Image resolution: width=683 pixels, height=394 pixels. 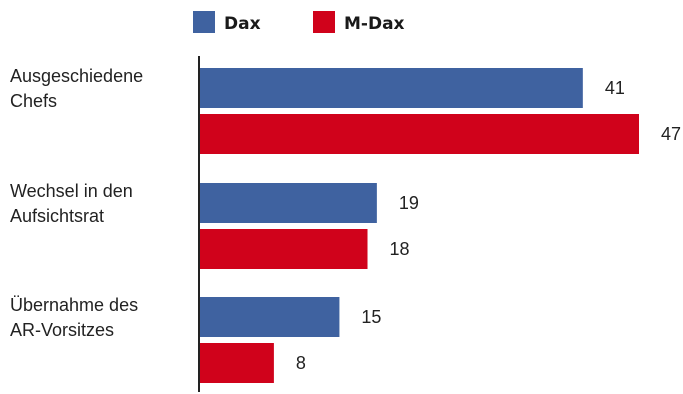 I want to click on value-label-dax: 41, so click(x=615, y=88).